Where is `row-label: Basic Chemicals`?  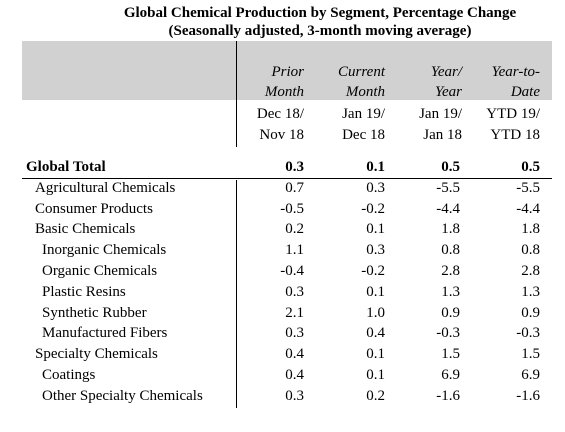 row-label: Basic Chemicals is located at coordinates (85, 229).